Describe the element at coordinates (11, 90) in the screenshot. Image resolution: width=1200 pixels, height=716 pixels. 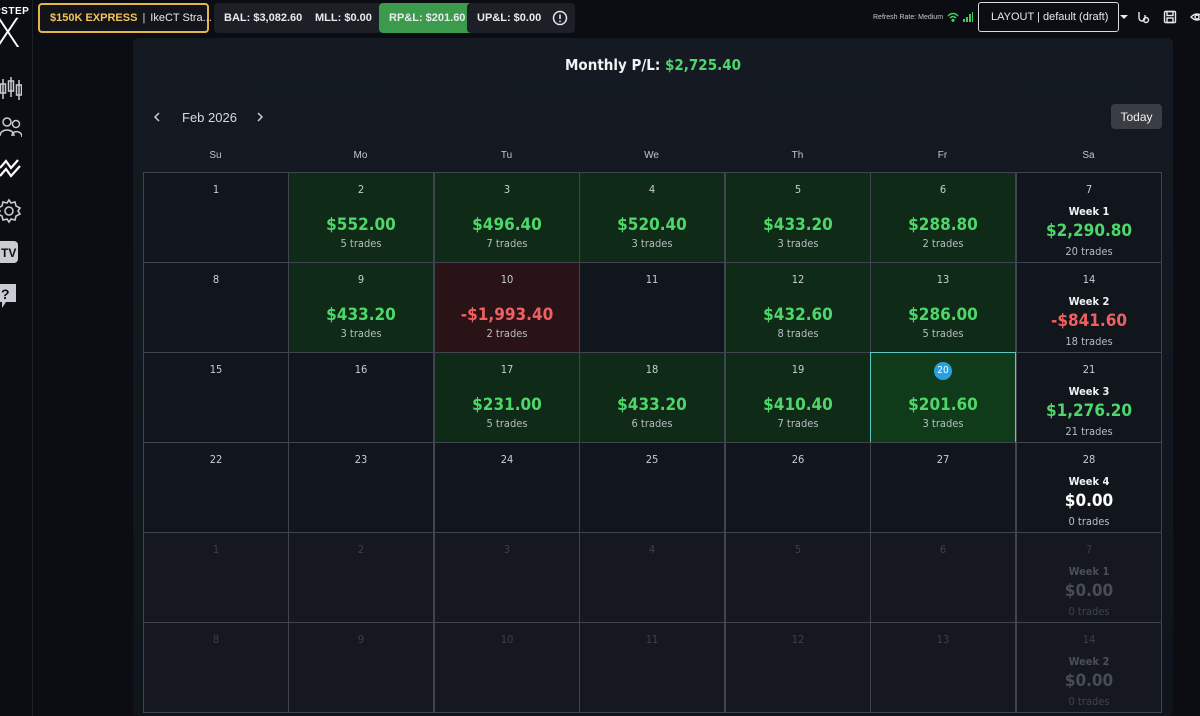
I see `candlestick-chart-icon` at that location.